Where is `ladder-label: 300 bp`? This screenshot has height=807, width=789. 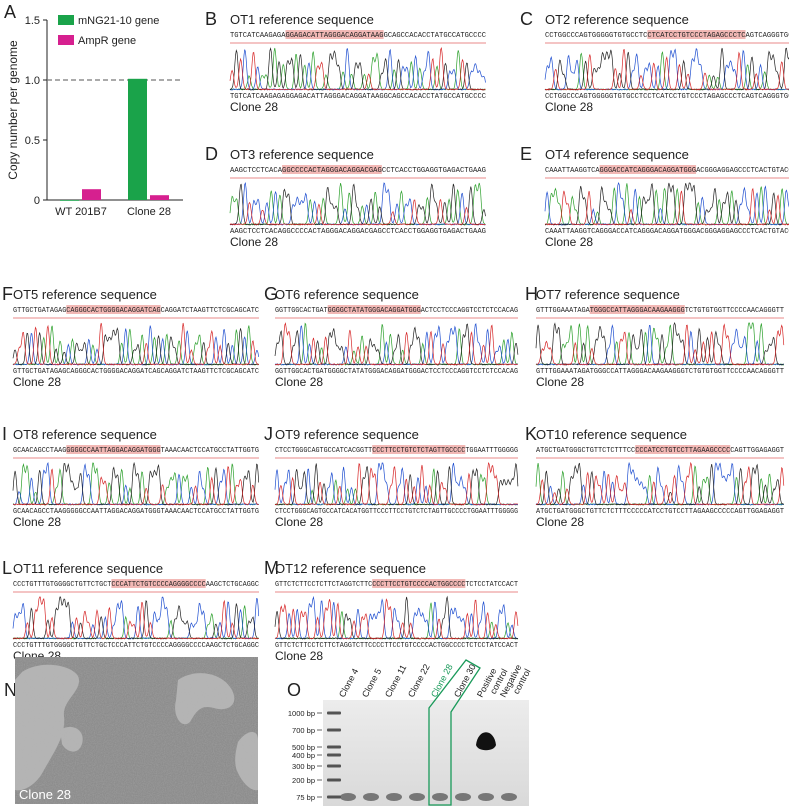 ladder-label: 300 bp is located at coordinates (303, 766).